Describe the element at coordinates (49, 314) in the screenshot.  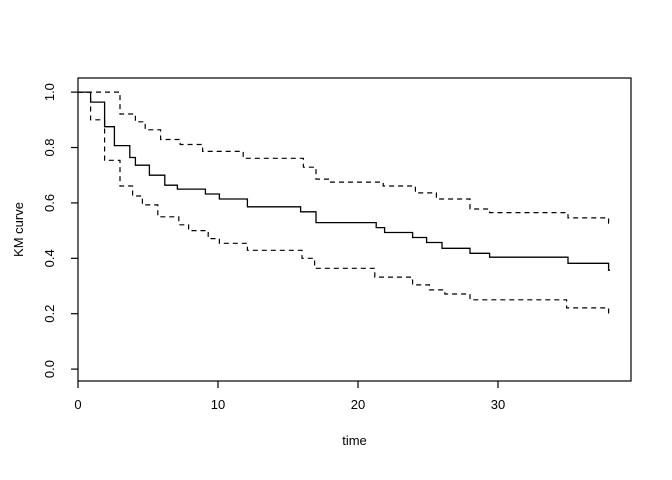
I see `y-tick-label: 0.2` at that location.